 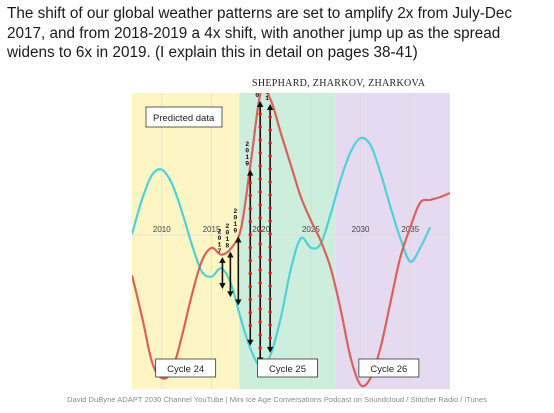 What do you see at coordinates (212, 229) in the screenshot?
I see `x-tick-label: 2015` at bounding box center [212, 229].